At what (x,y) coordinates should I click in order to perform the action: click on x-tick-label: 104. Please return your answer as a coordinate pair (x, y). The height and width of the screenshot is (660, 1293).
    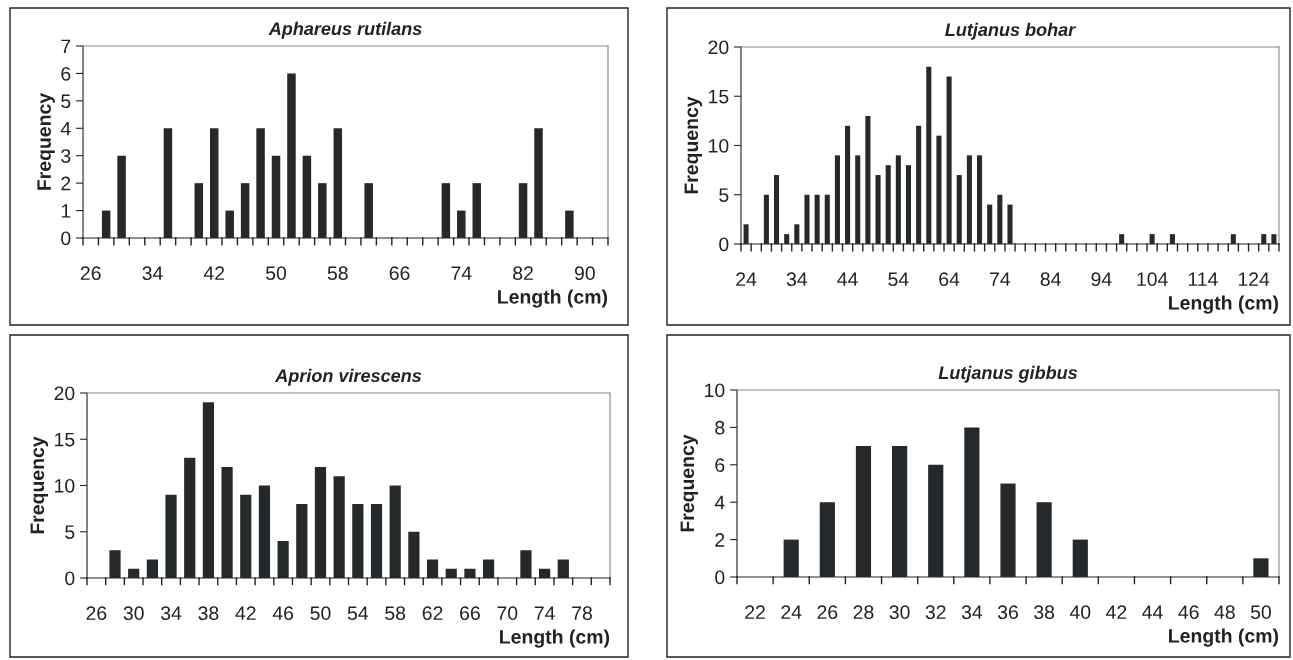
    Looking at the image, I should click on (1152, 279).